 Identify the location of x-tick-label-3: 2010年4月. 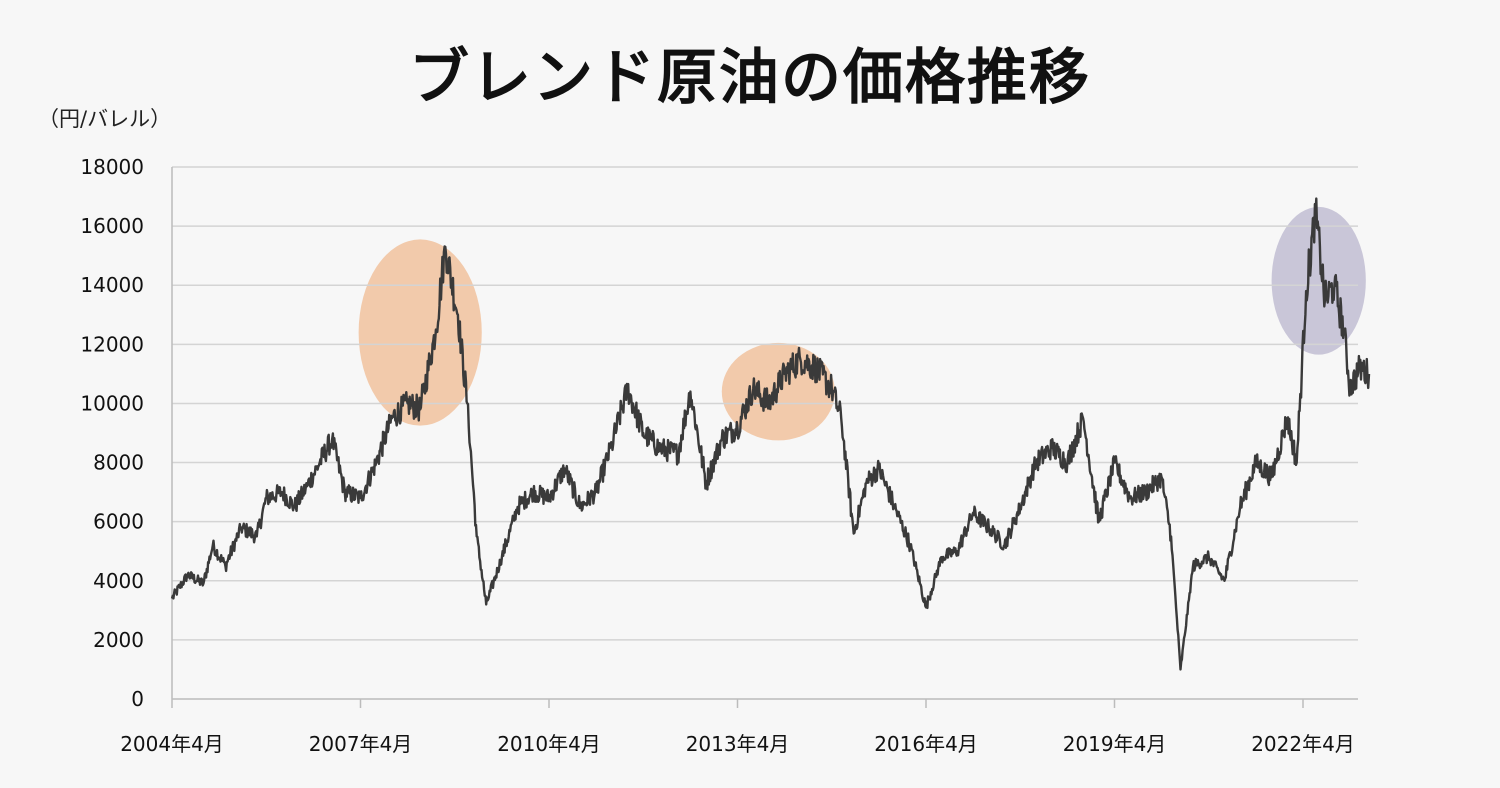
(549, 744).